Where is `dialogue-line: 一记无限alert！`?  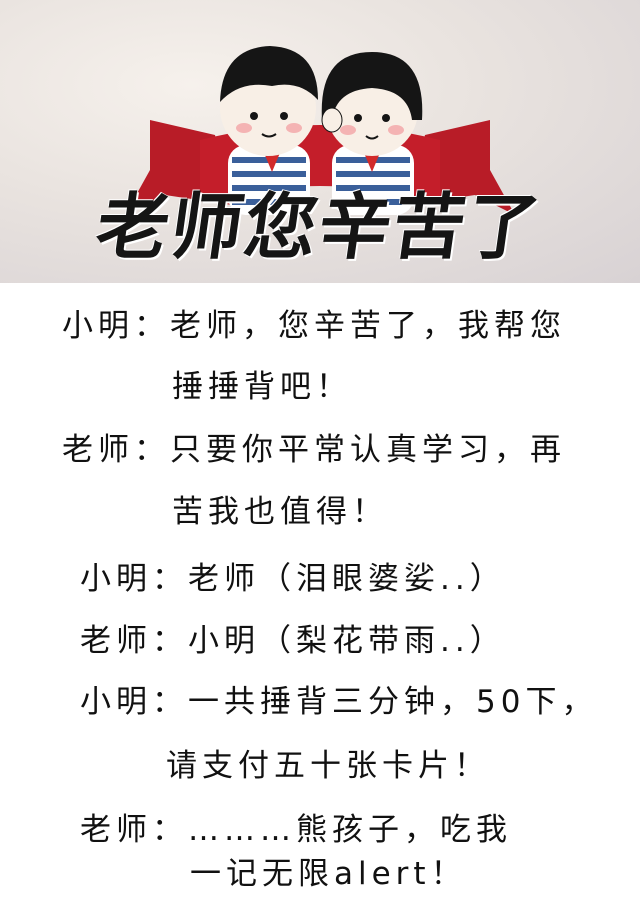 dialogue-line: 一记无限alert！ is located at coordinates (328, 874).